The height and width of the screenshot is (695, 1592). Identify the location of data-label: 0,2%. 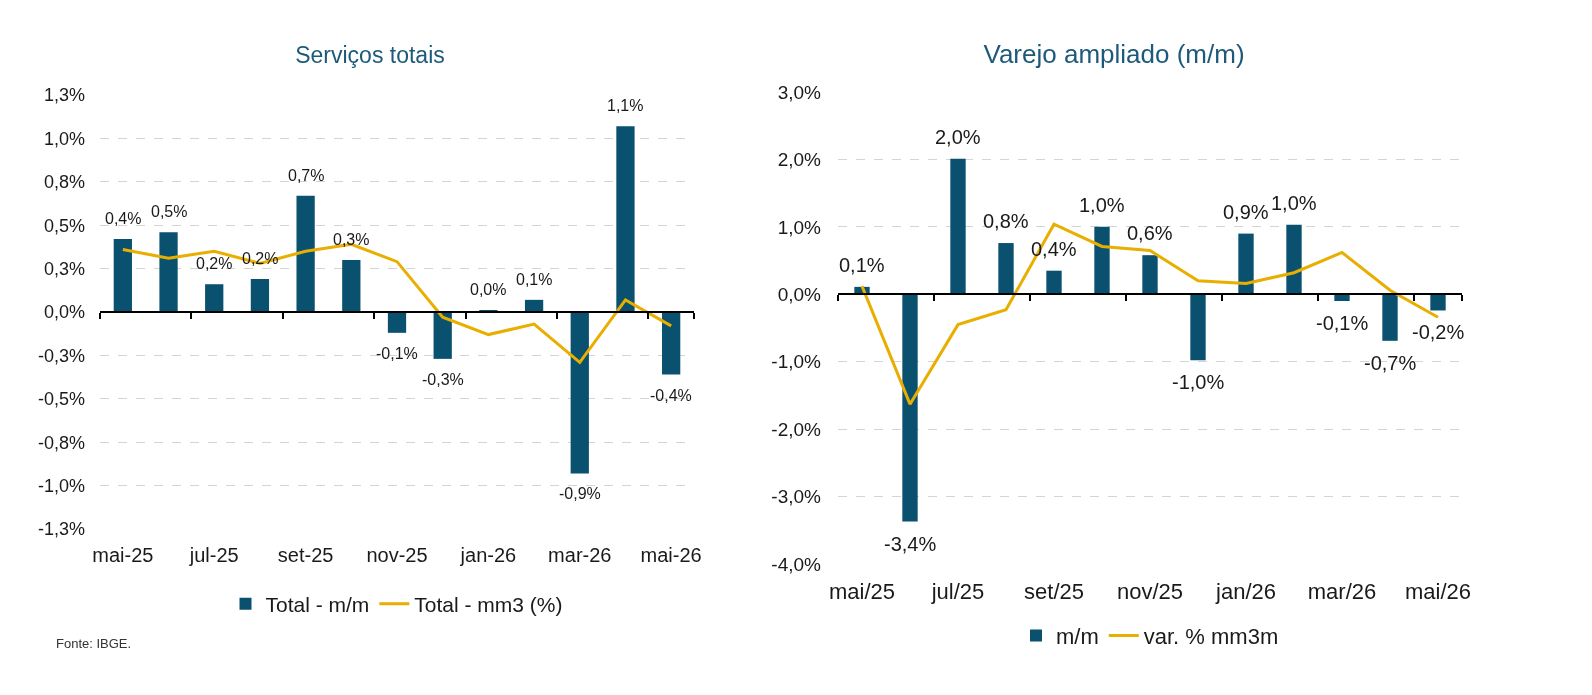
(214, 263).